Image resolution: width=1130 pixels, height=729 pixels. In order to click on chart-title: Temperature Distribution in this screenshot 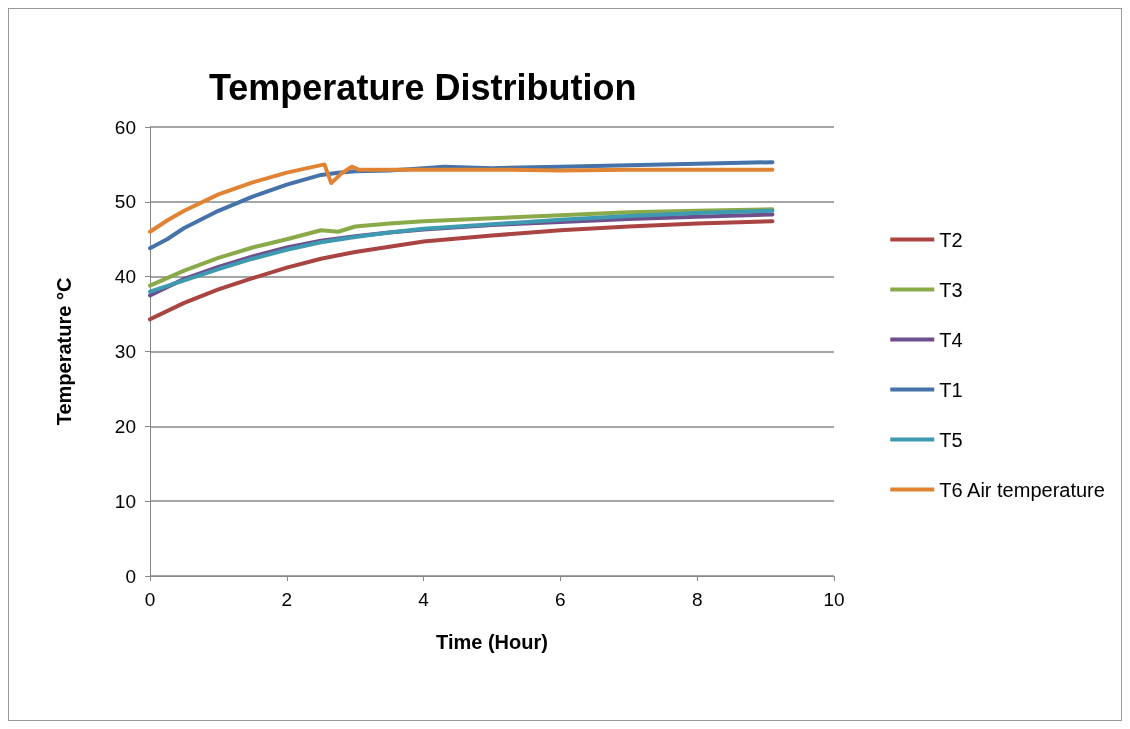, I will do `click(423, 87)`.